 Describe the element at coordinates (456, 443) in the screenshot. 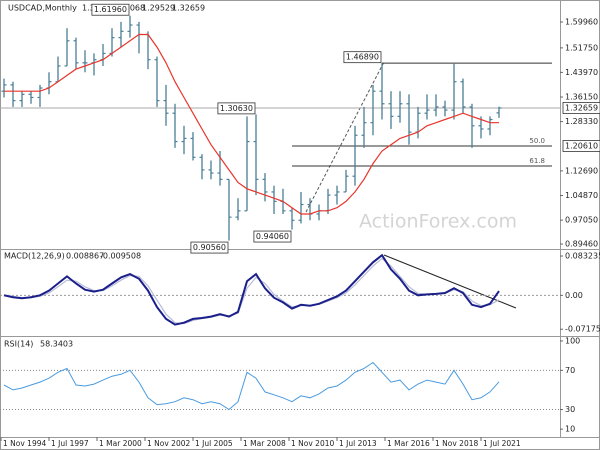

I see `x-tick-label: 1 Nov 2018` at that location.